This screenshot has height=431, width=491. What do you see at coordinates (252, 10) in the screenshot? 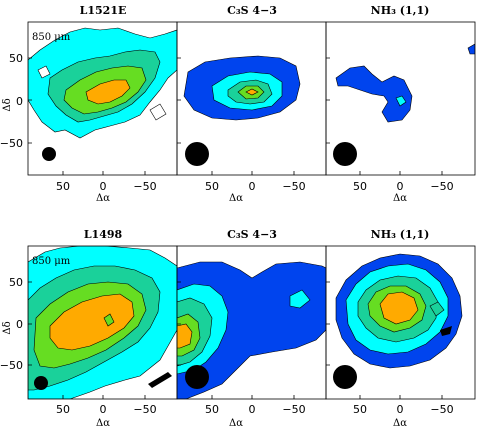
I see `panel-title-c3s-1: C₃S 4−3` at bounding box center [252, 10].